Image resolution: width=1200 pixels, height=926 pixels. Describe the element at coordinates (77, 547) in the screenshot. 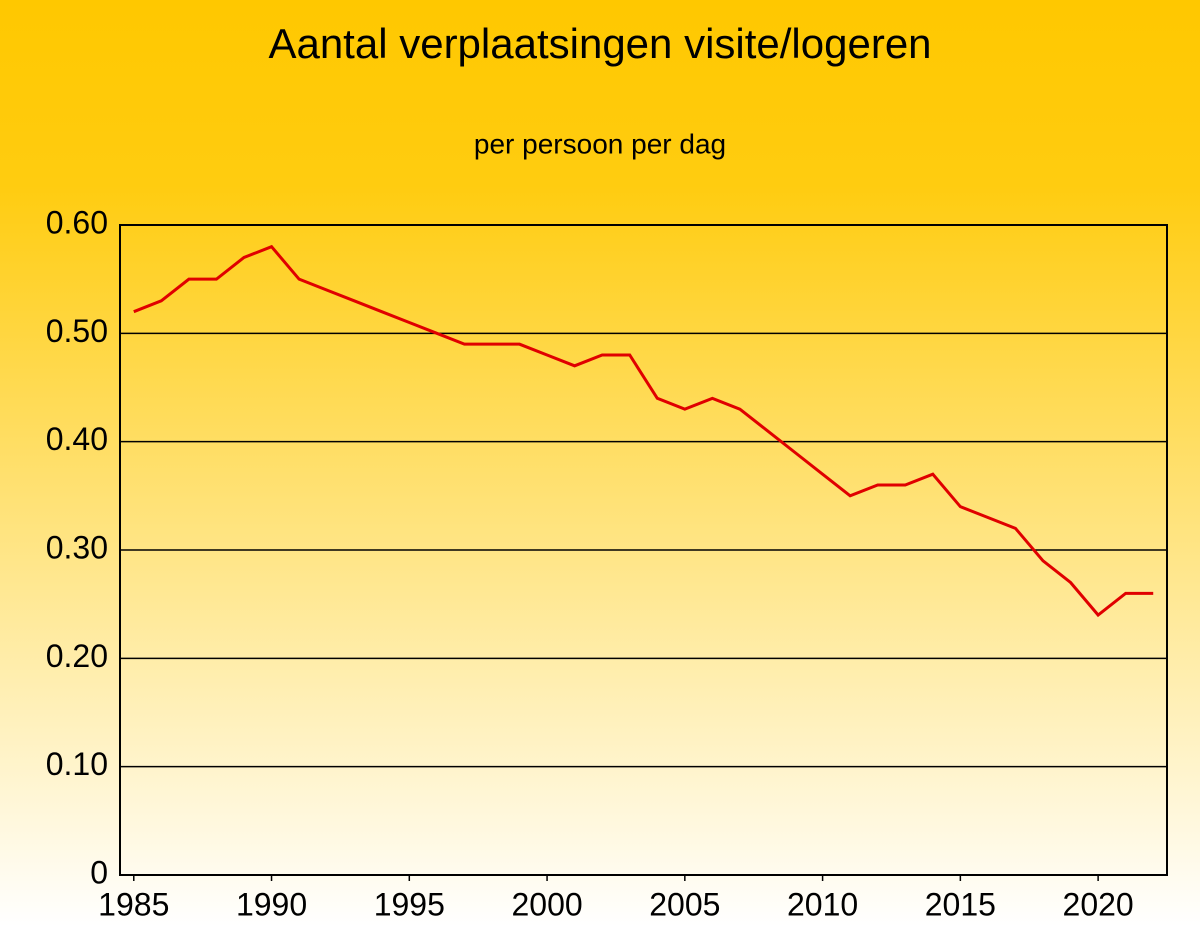

I see `y-tick-label: 0.30` at that location.